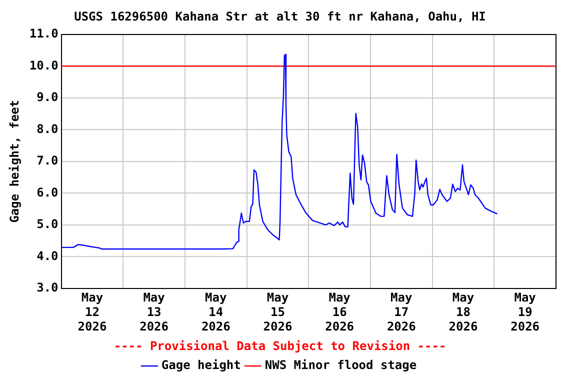 The image size is (576, 384). Describe the element at coordinates (47, 97) in the screenshot. I see `y-tick-label: 9.0` at that location.